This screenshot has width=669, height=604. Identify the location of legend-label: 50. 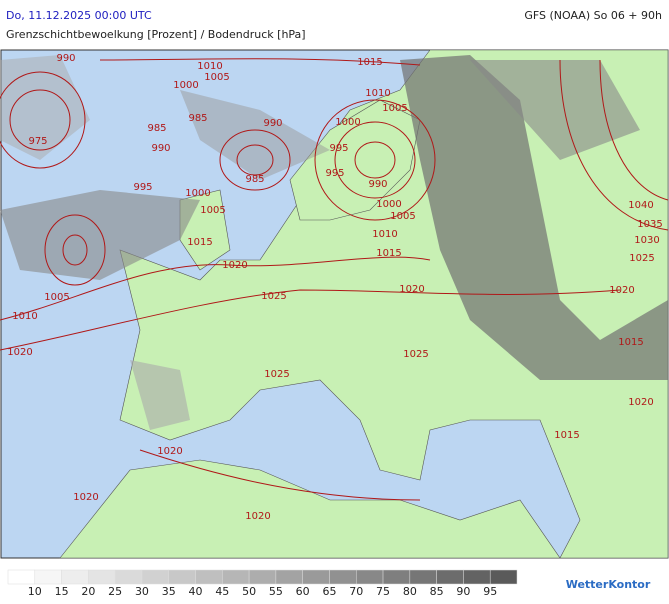
(249, 591).